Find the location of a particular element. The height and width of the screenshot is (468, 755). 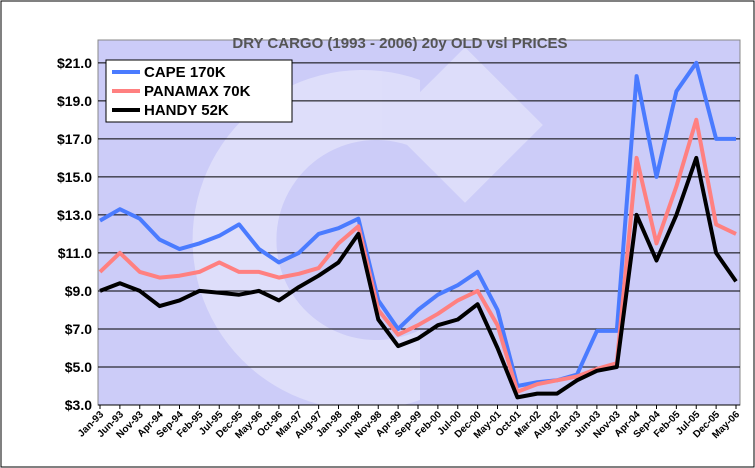

legend-label: PANAMAX 70K is located at coordinates (197, 91).